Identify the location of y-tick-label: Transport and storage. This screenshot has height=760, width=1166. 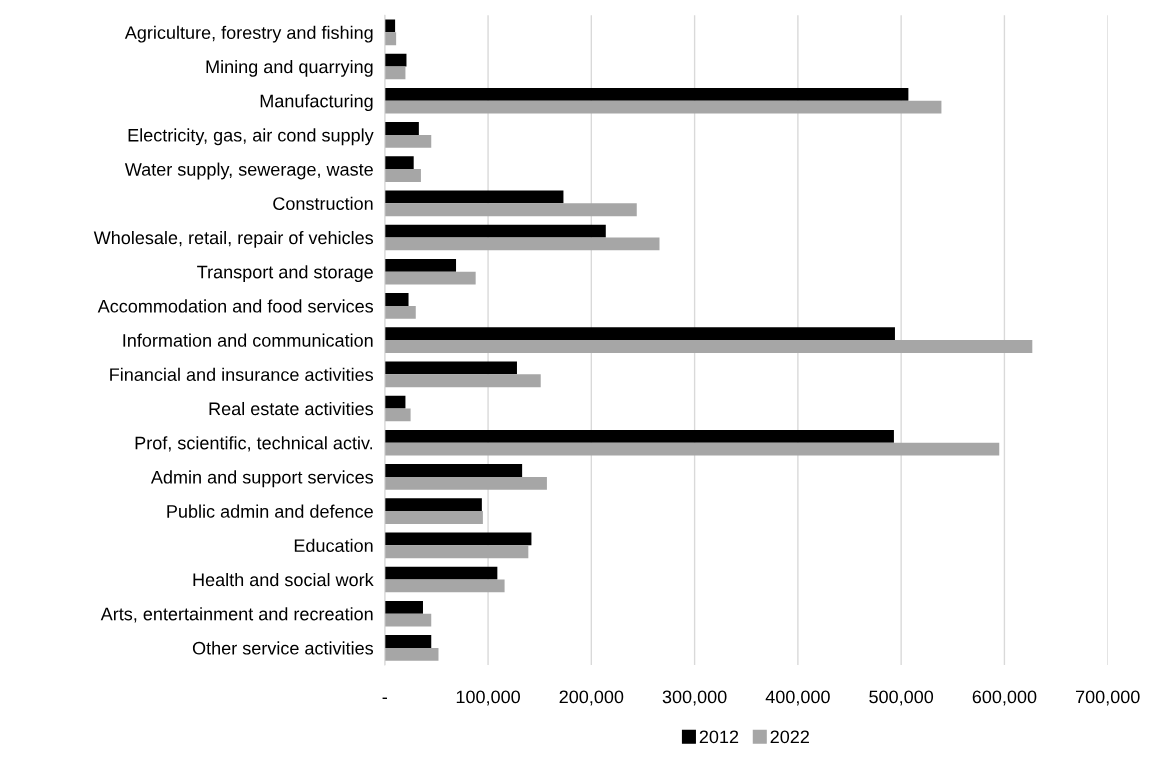
(285, 273).